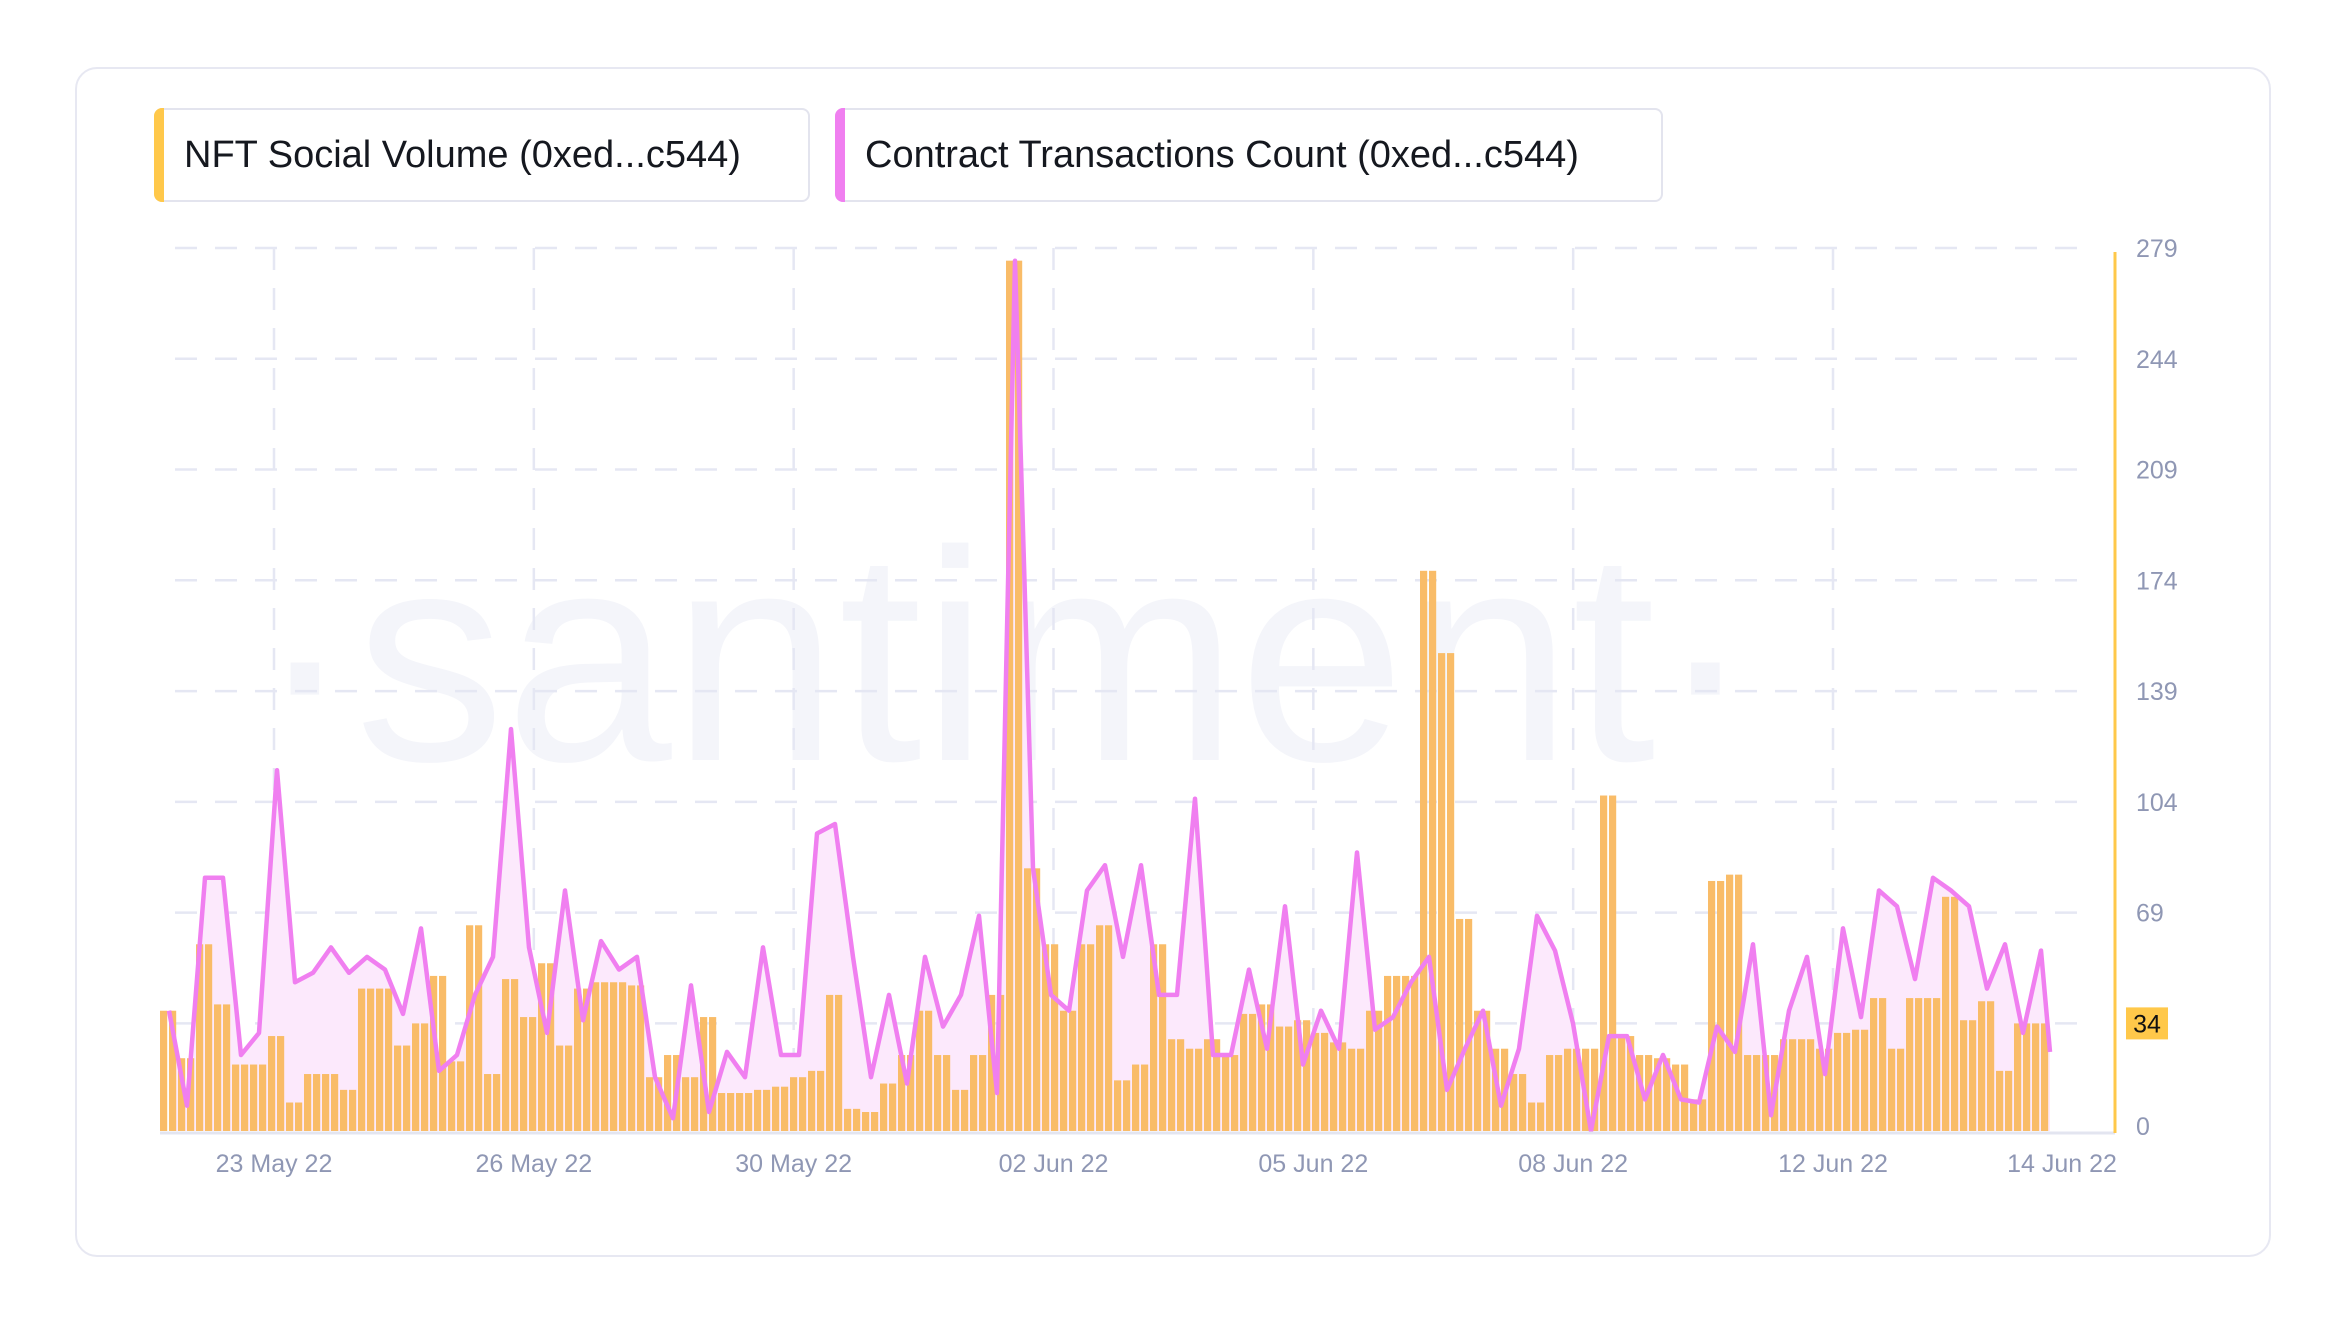 Image resolution: width=2334 pixels, height=1332 pixels. I want to click on legend-label: NFT Social Volume (0xed...c544), so click(462, 154).